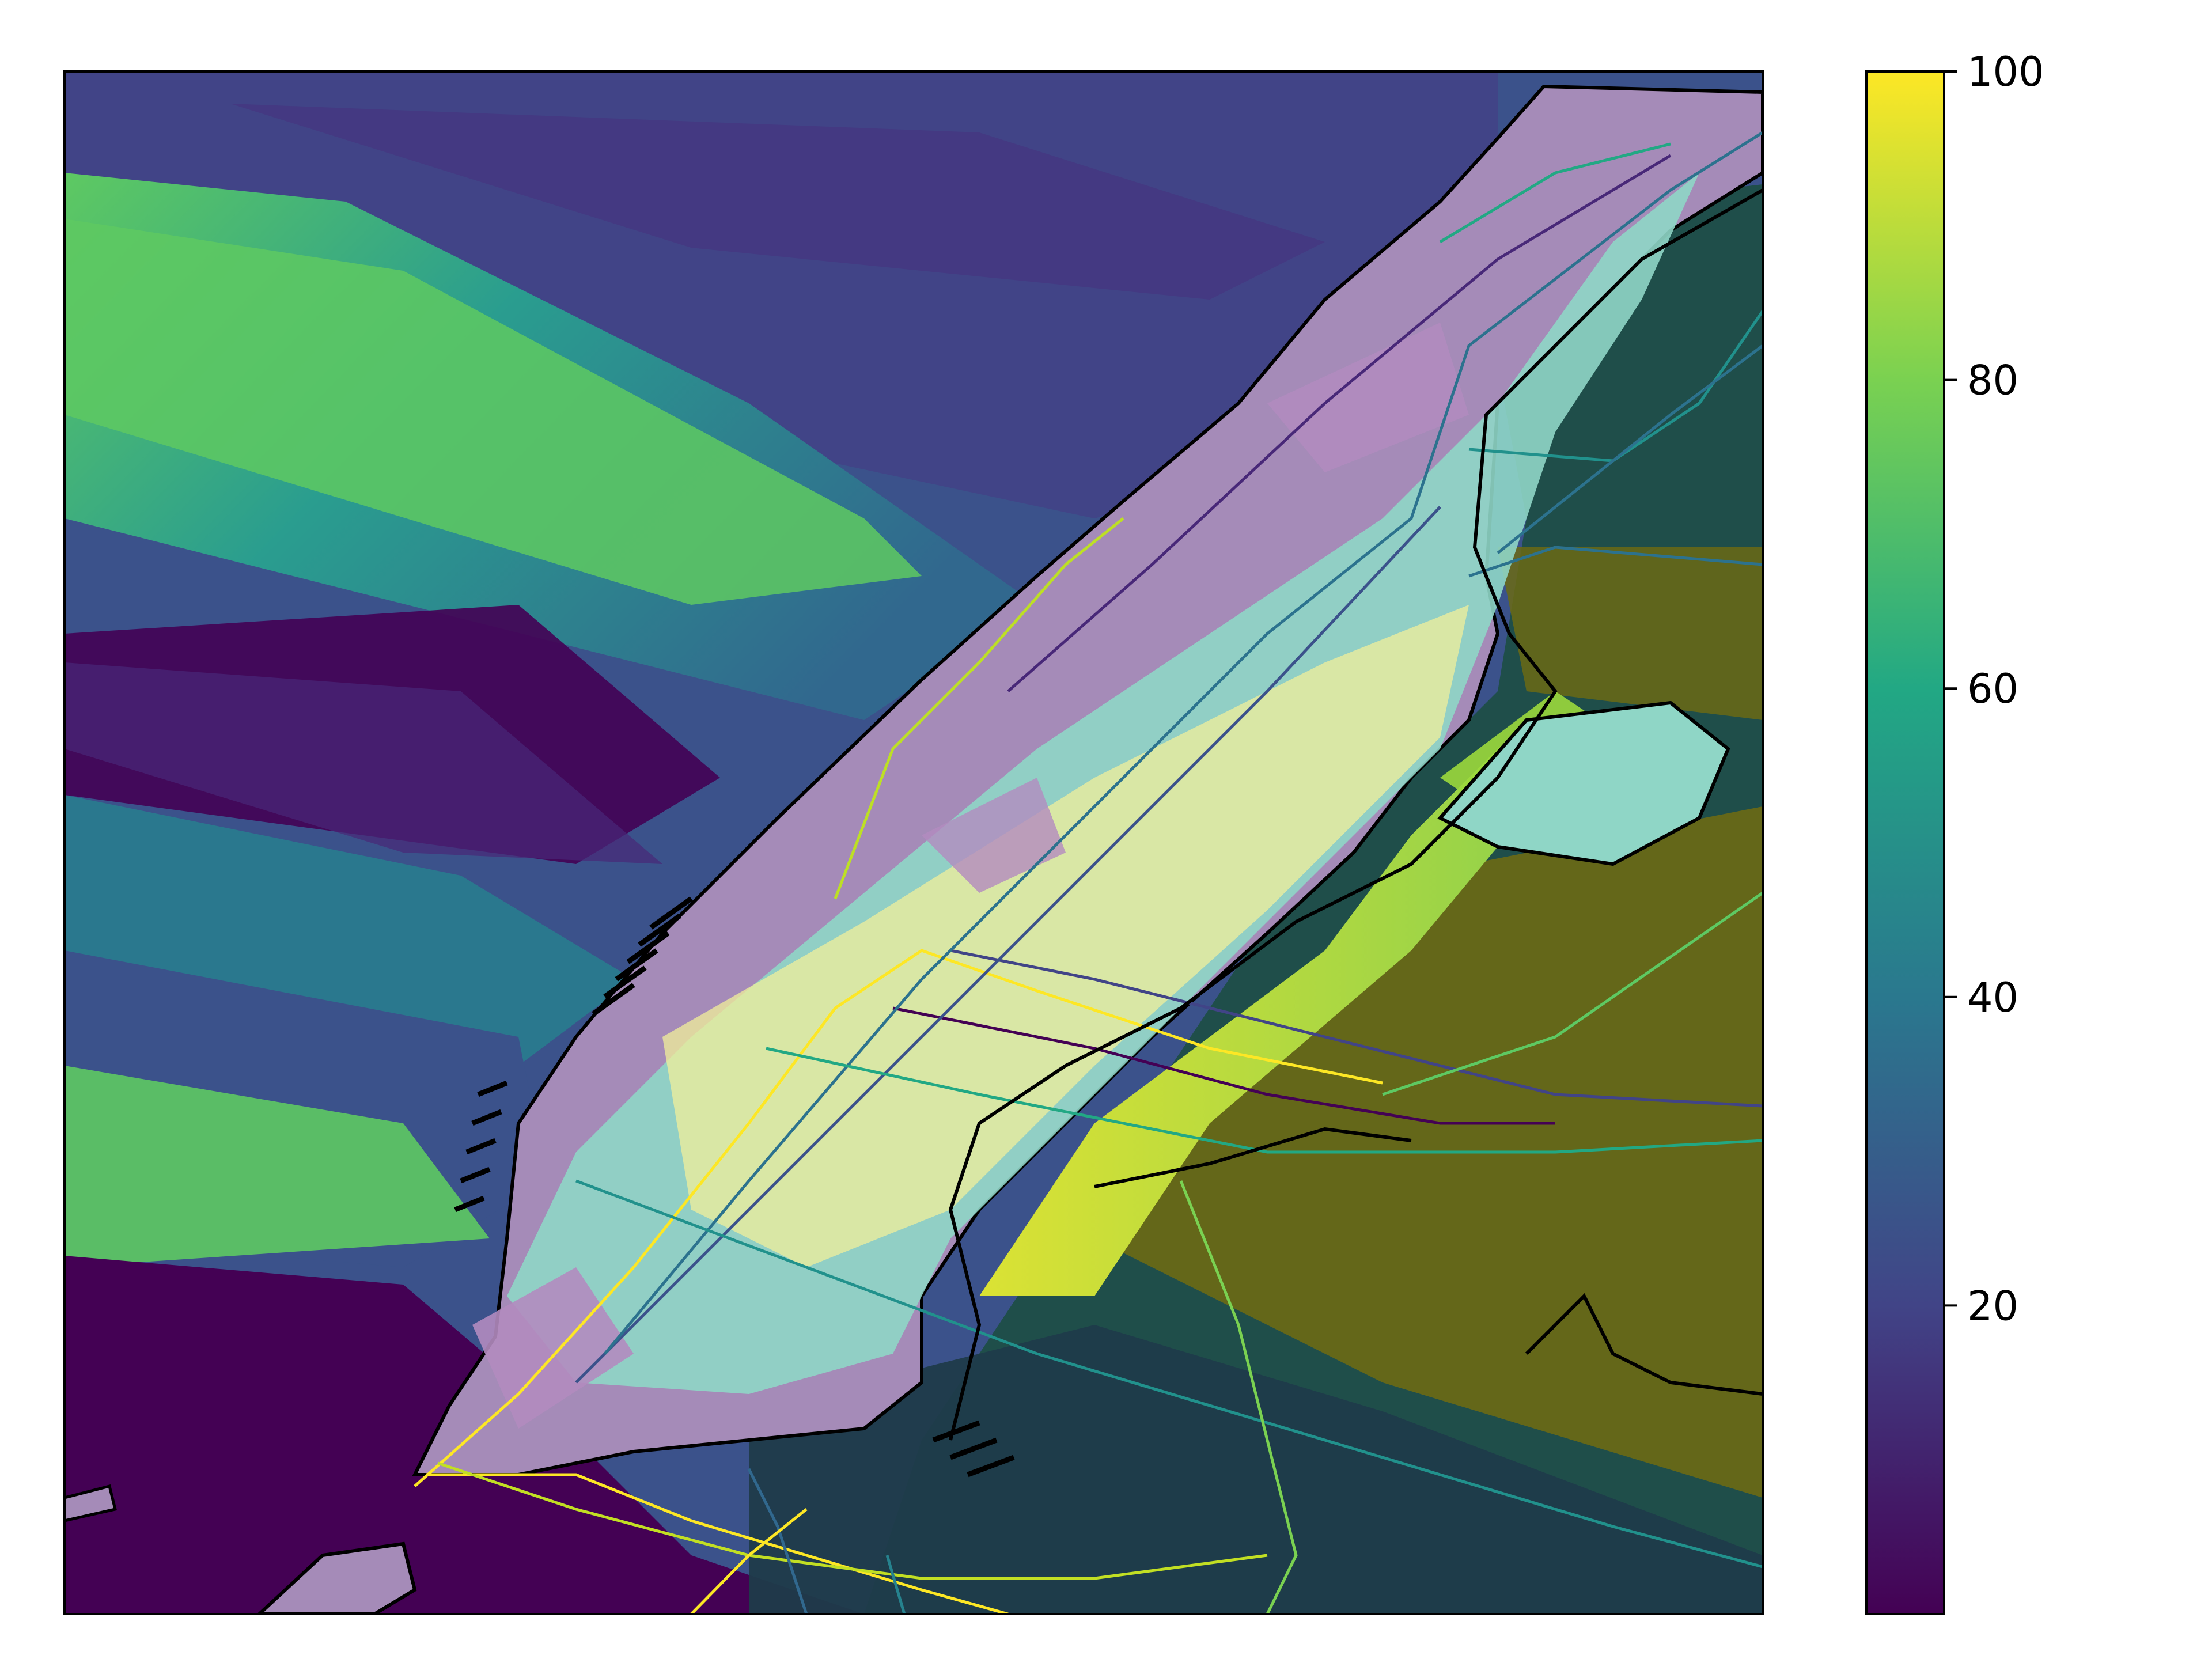  I want to click on colorbar-tick-label: 60, so click(1992, 689).